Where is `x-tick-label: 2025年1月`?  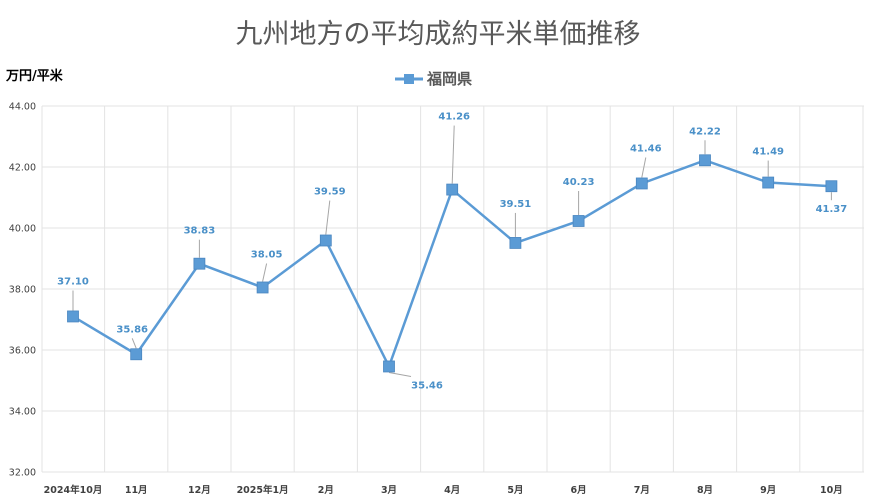 x-tick-label: 2025年1月 is located at coordinates (263, 490).